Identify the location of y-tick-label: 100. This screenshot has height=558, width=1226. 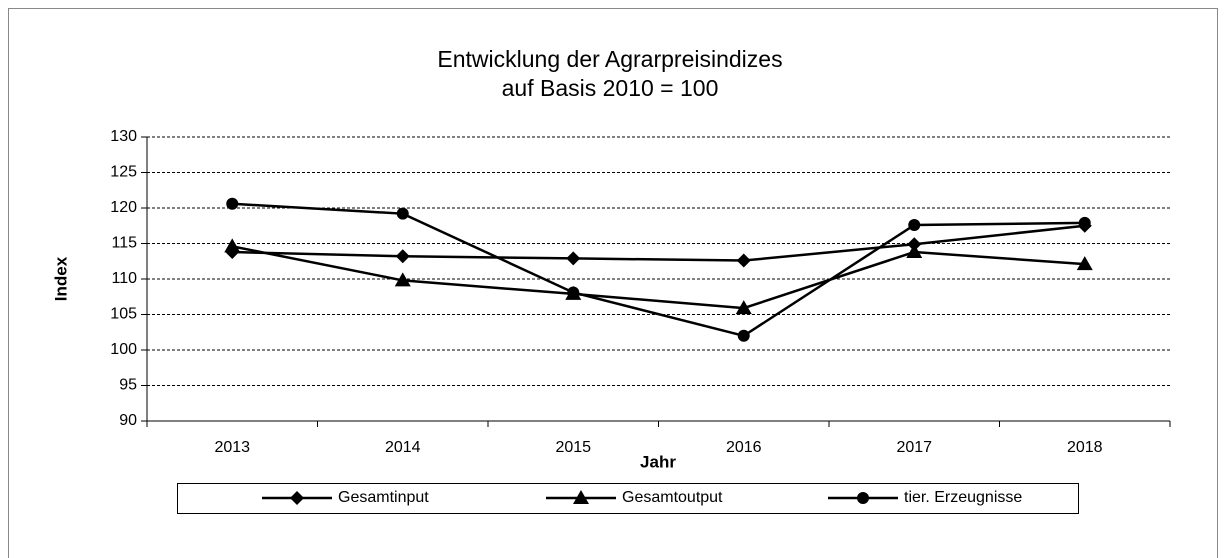
(123, 349).